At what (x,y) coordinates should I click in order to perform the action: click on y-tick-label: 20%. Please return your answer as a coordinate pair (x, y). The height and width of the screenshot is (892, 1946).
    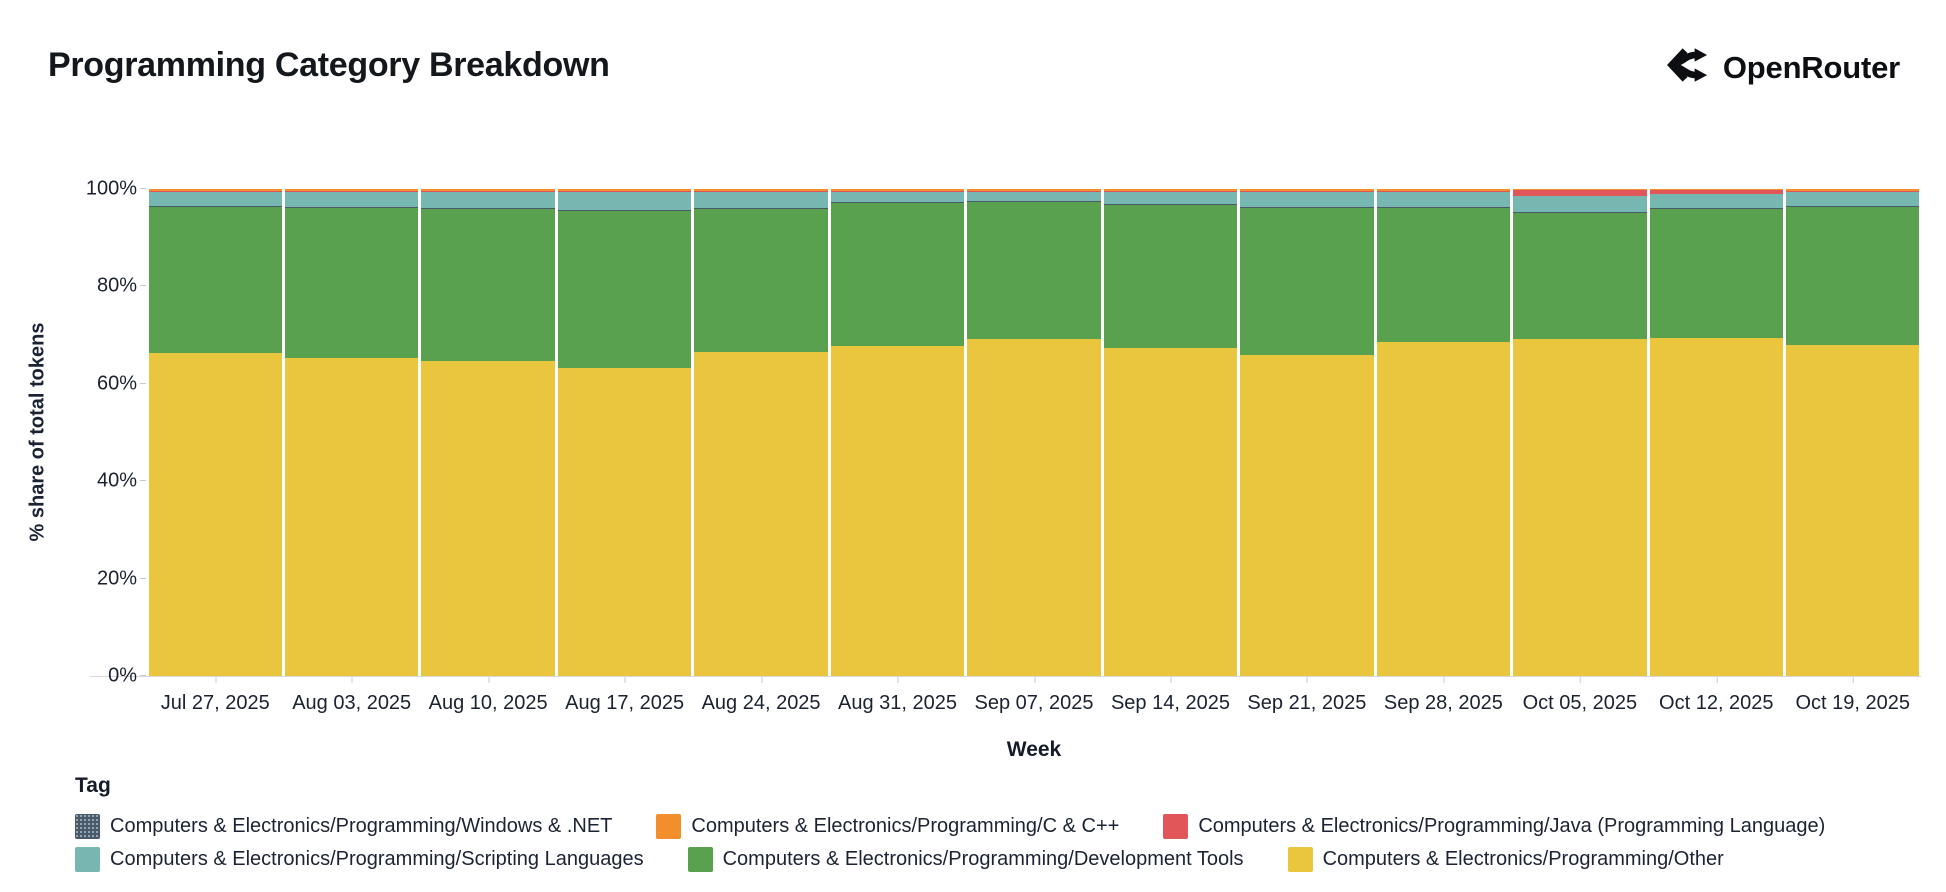
    Looking at the image, I should click on (116, 578).